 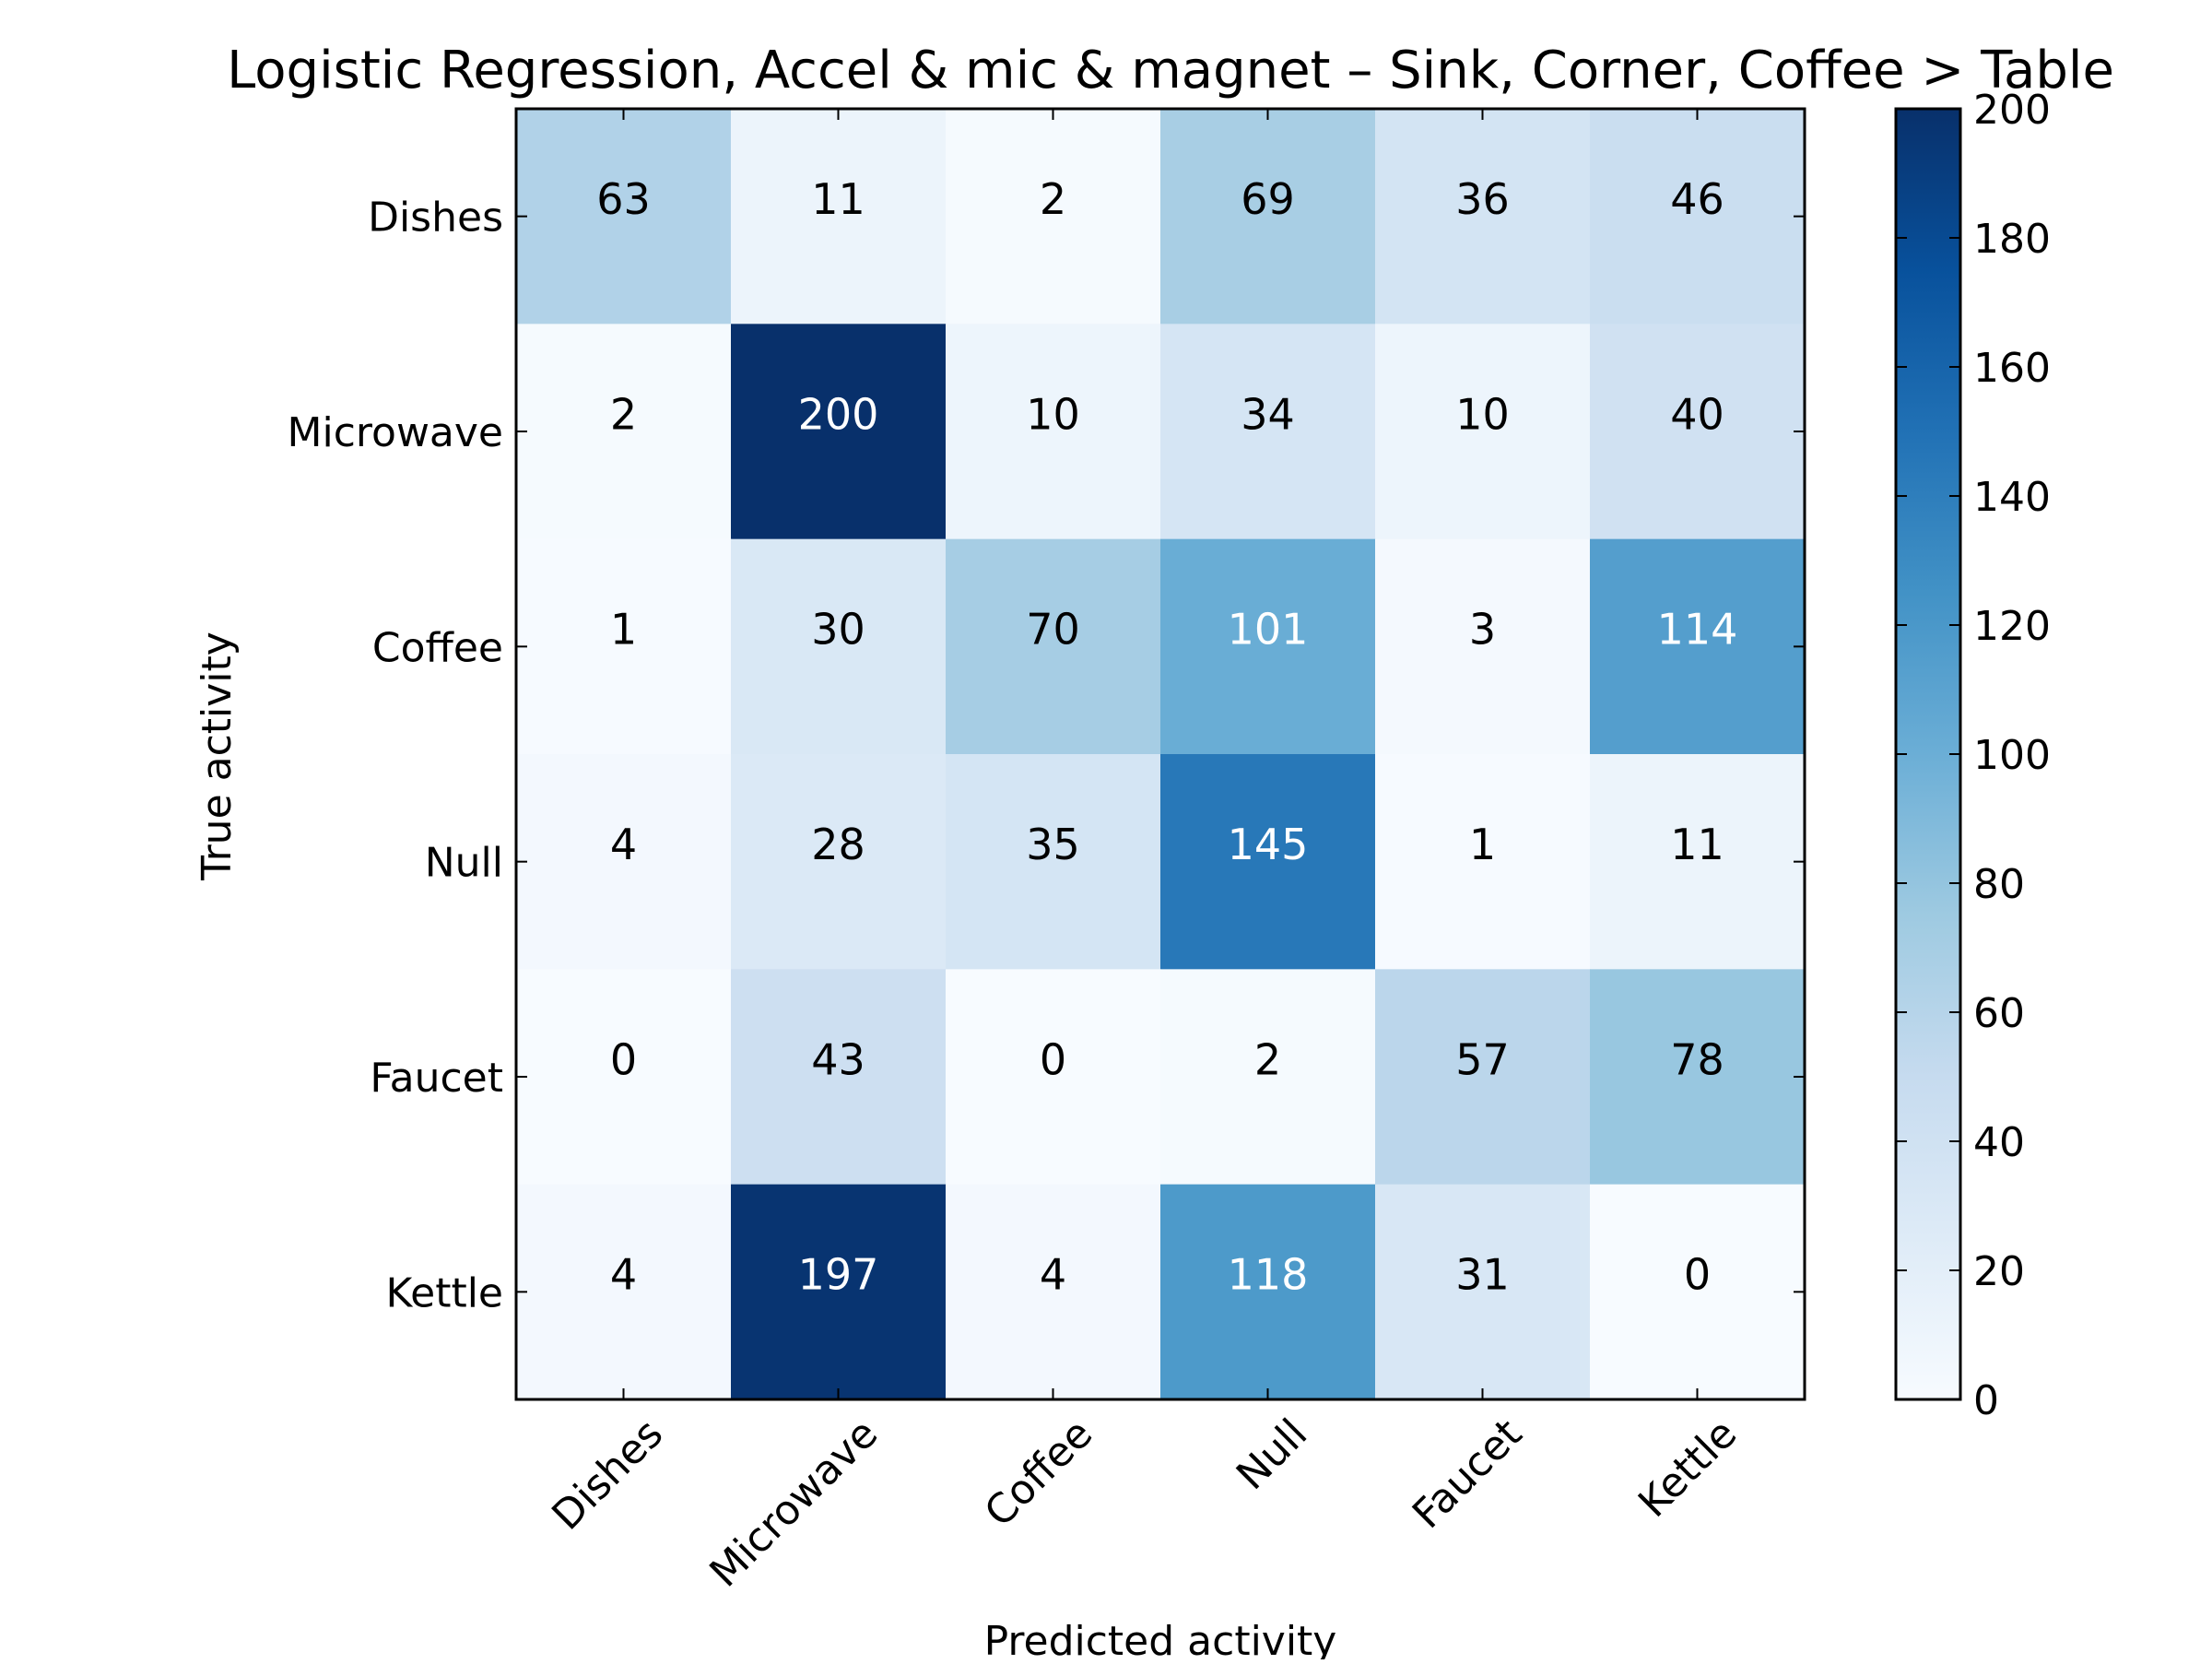 I want to click on x-tick-label: Coffee, so click(x=1039, y=1473).